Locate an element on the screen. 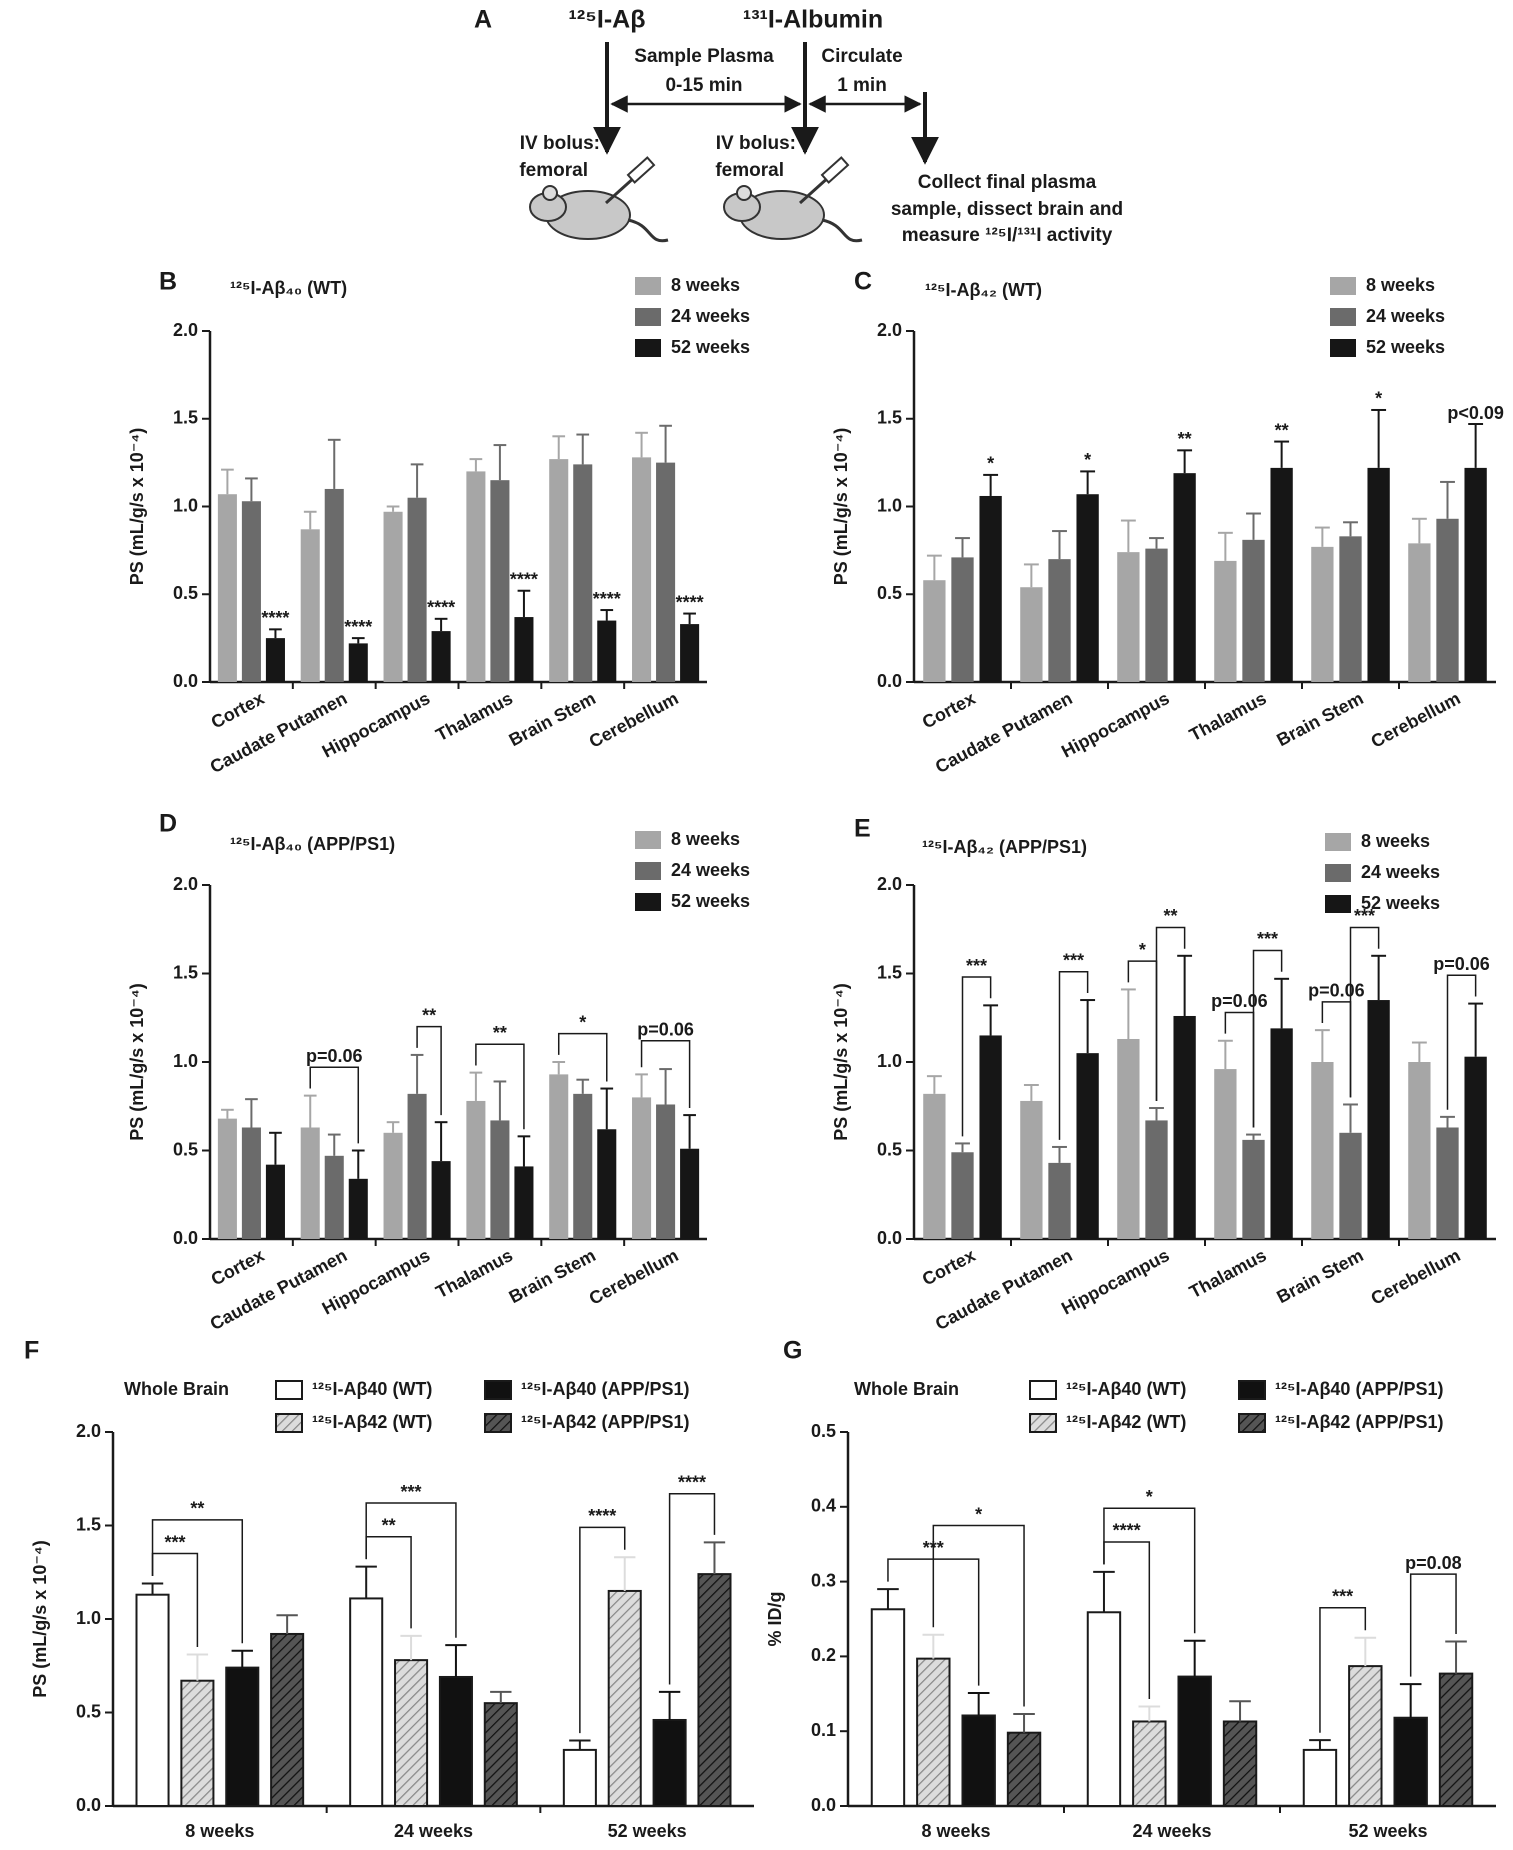  injection-text: femoral is located at coordinates (749, 170).